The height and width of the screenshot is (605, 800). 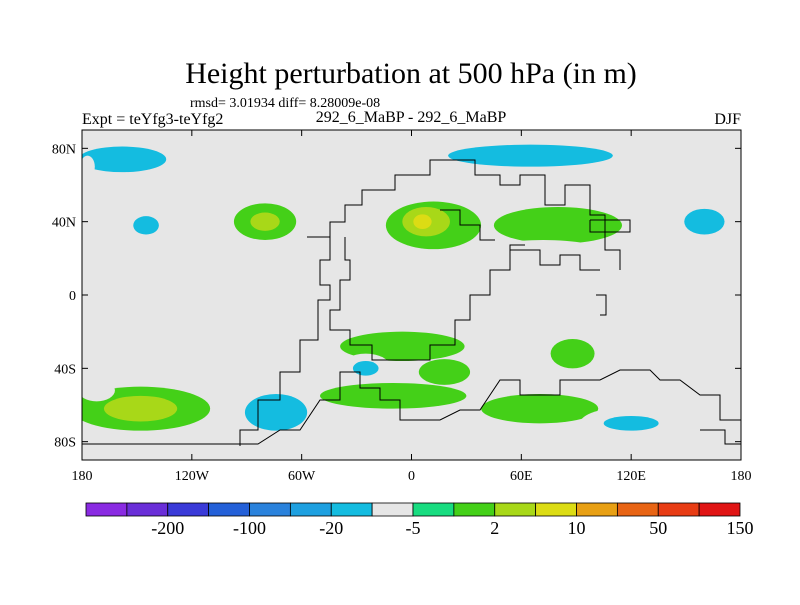 I want to click on coastline-caspian, so click(x=467, y=225).